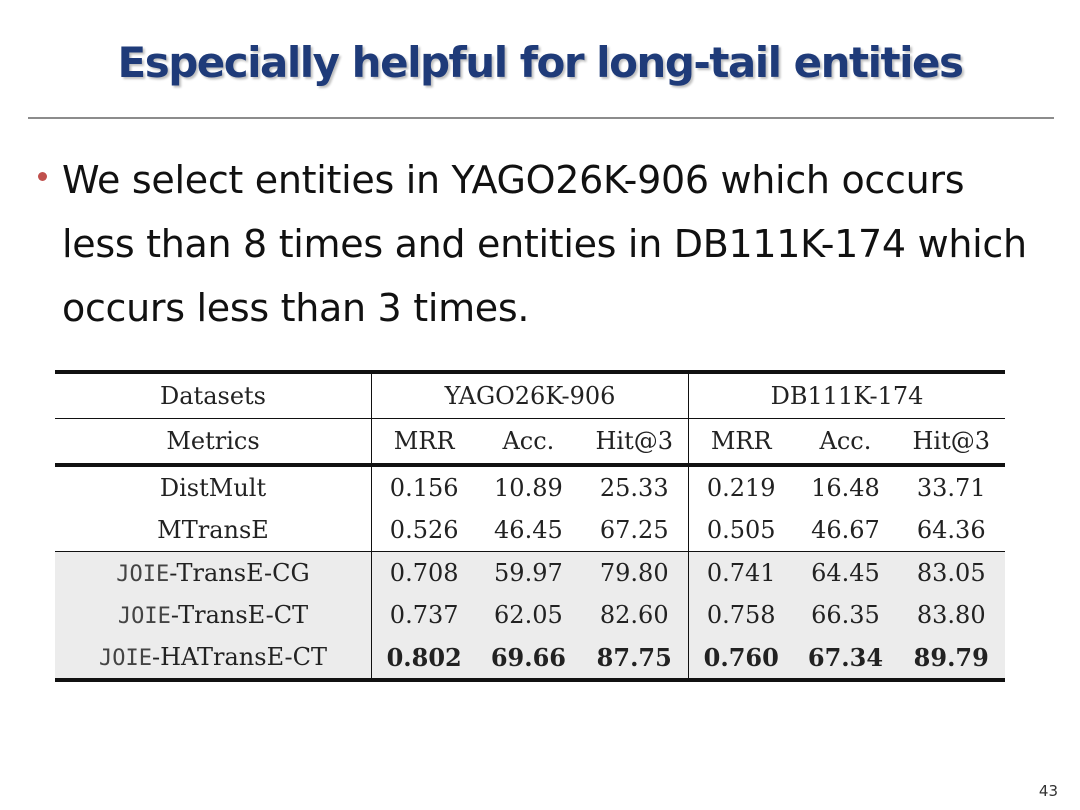  I want to click on title-divider, so click(541, 118).